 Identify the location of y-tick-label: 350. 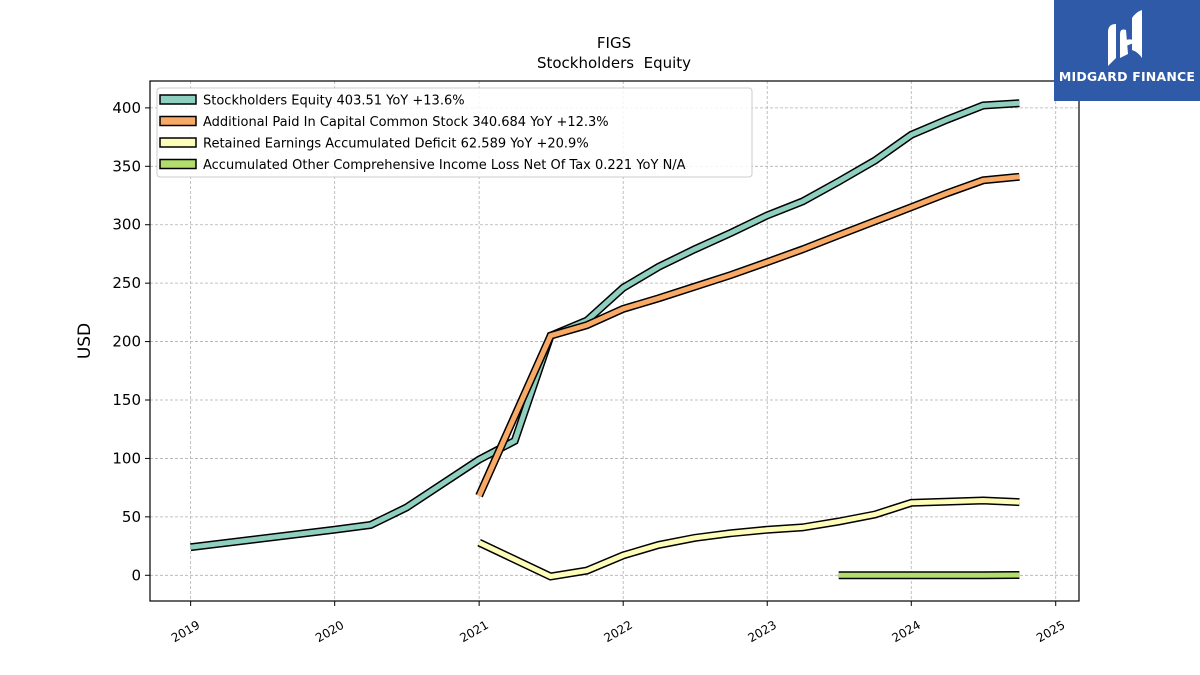
(126, 166).